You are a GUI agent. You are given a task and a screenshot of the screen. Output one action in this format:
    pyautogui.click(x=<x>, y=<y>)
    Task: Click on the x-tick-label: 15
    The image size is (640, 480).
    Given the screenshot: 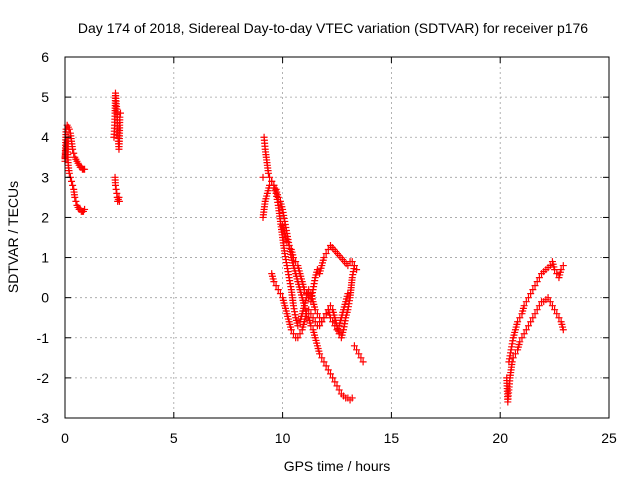 What is the action you would take?
    pyautogui.click(x=392, y=438)
    